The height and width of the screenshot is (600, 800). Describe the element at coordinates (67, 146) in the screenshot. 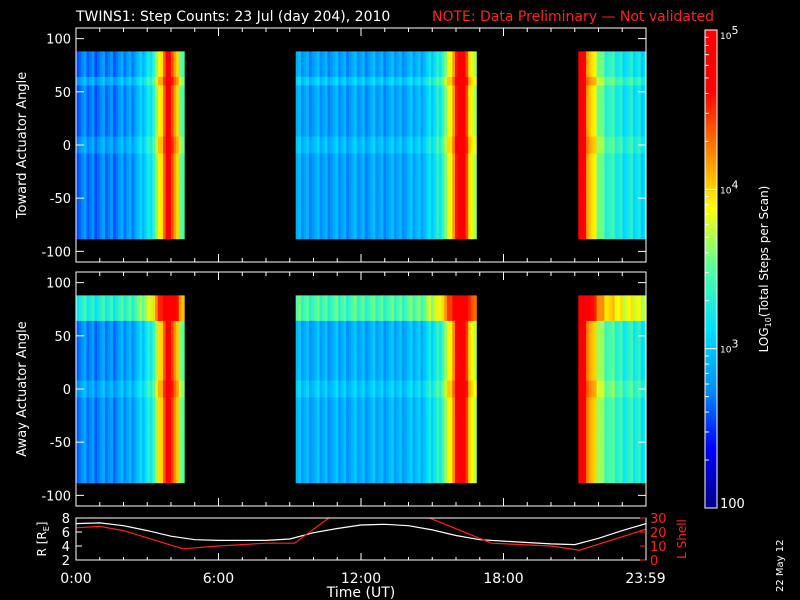

I see `y-tick-label: 0` at that location.